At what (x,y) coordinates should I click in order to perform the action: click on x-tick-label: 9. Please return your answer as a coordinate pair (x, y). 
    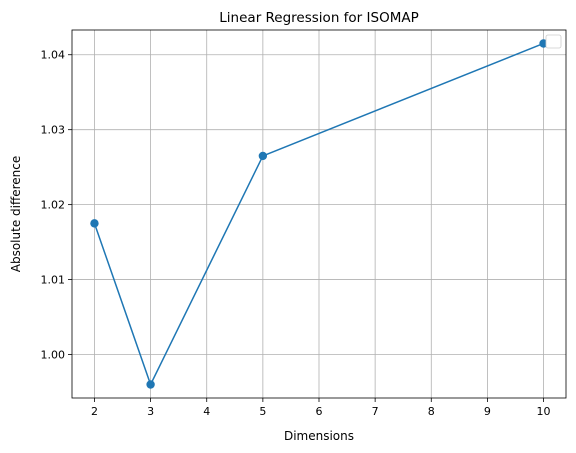
    Looking at the image, I should click on (487, 411).